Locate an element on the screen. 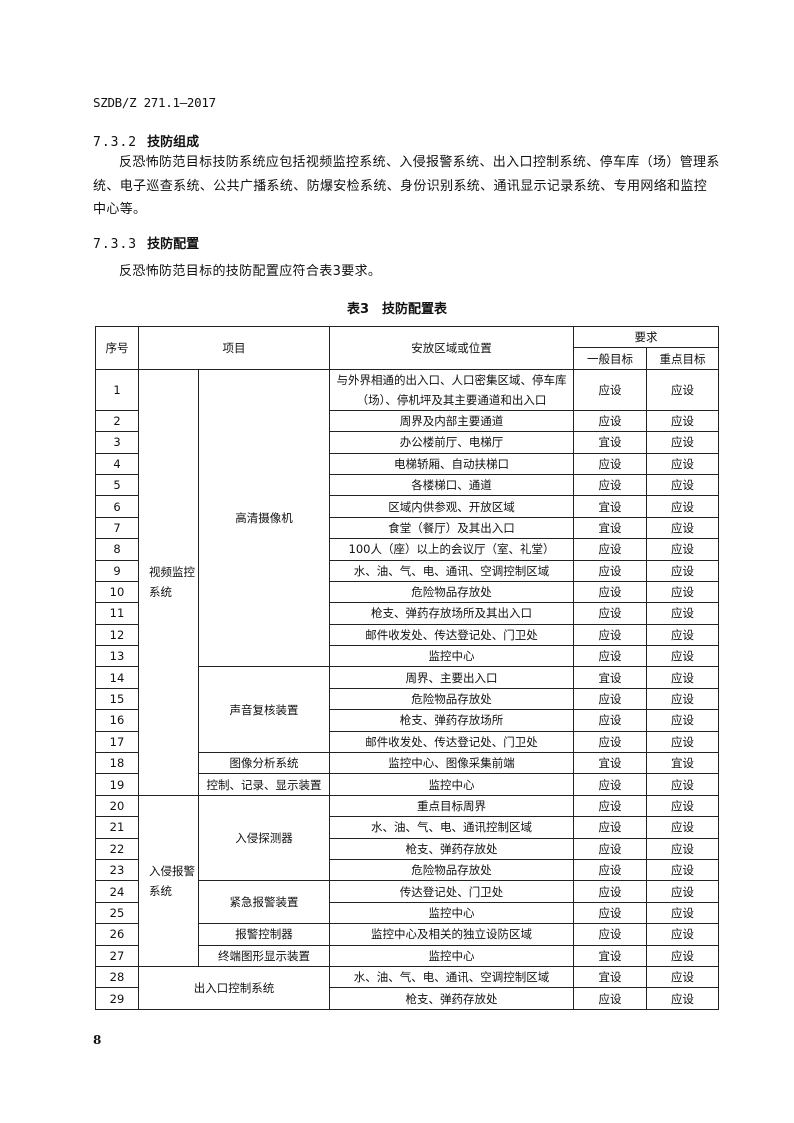 The image size is (794, 1123). header-location: 安放区域或位置 is located at coordinates (451, 348).